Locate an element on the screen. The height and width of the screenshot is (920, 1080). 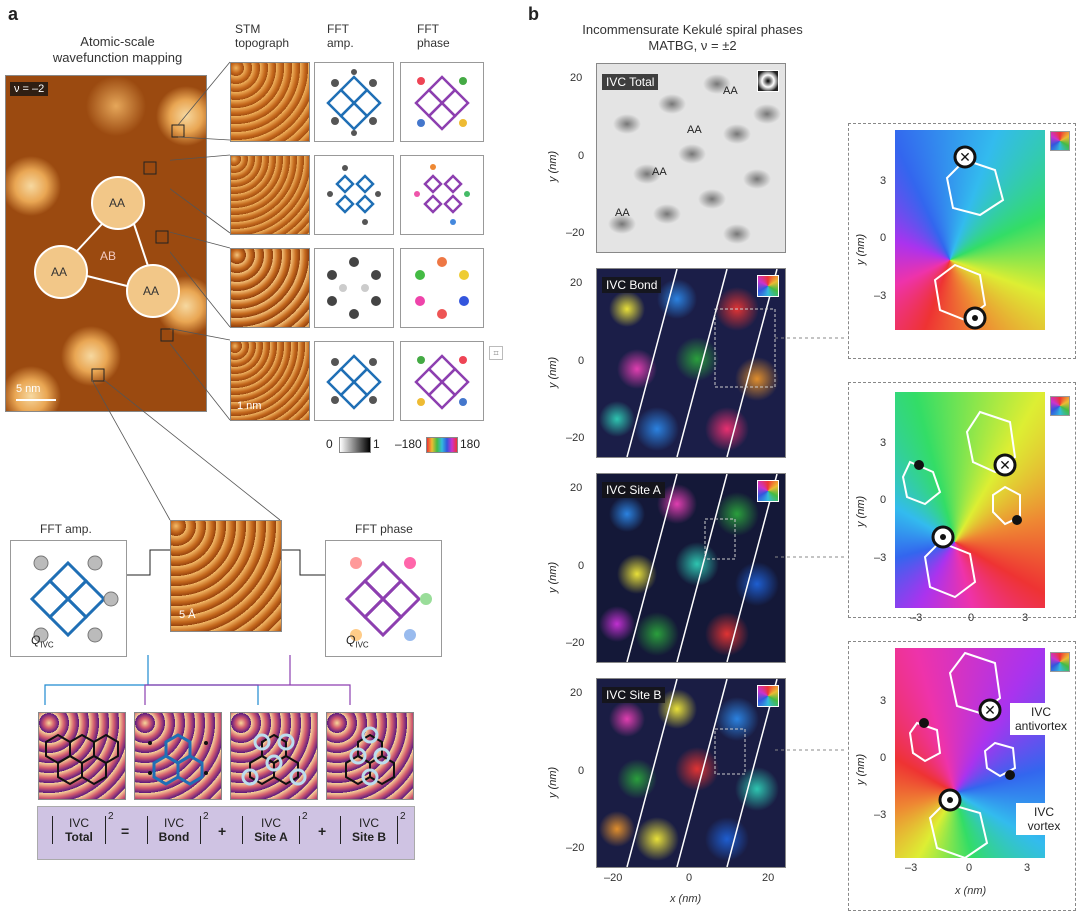
q-ivc-amp-main: Q is located at coordinates (36, 640).